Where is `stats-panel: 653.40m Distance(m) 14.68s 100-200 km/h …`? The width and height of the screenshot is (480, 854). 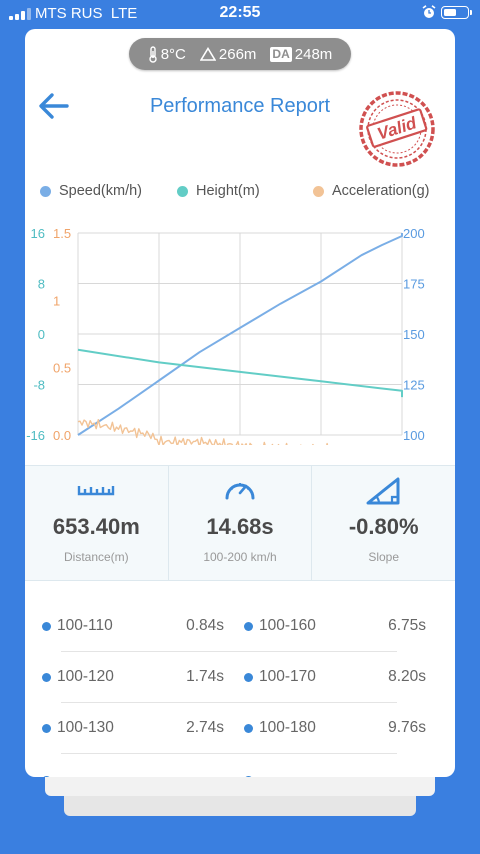
stats-panel: 653.40m Distance(m) 14.68s 100-200 km/h … is located at coordinates (240, 523).